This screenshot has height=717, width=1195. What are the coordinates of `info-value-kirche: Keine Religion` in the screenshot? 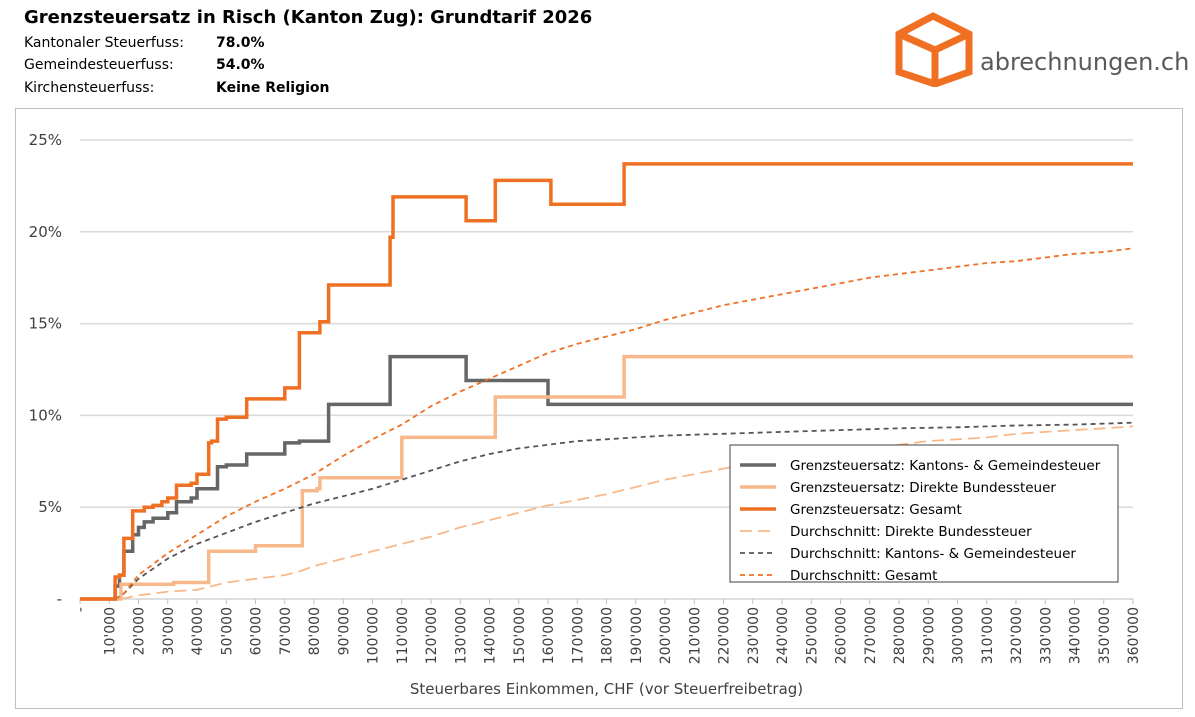 It's located at (273, 88).